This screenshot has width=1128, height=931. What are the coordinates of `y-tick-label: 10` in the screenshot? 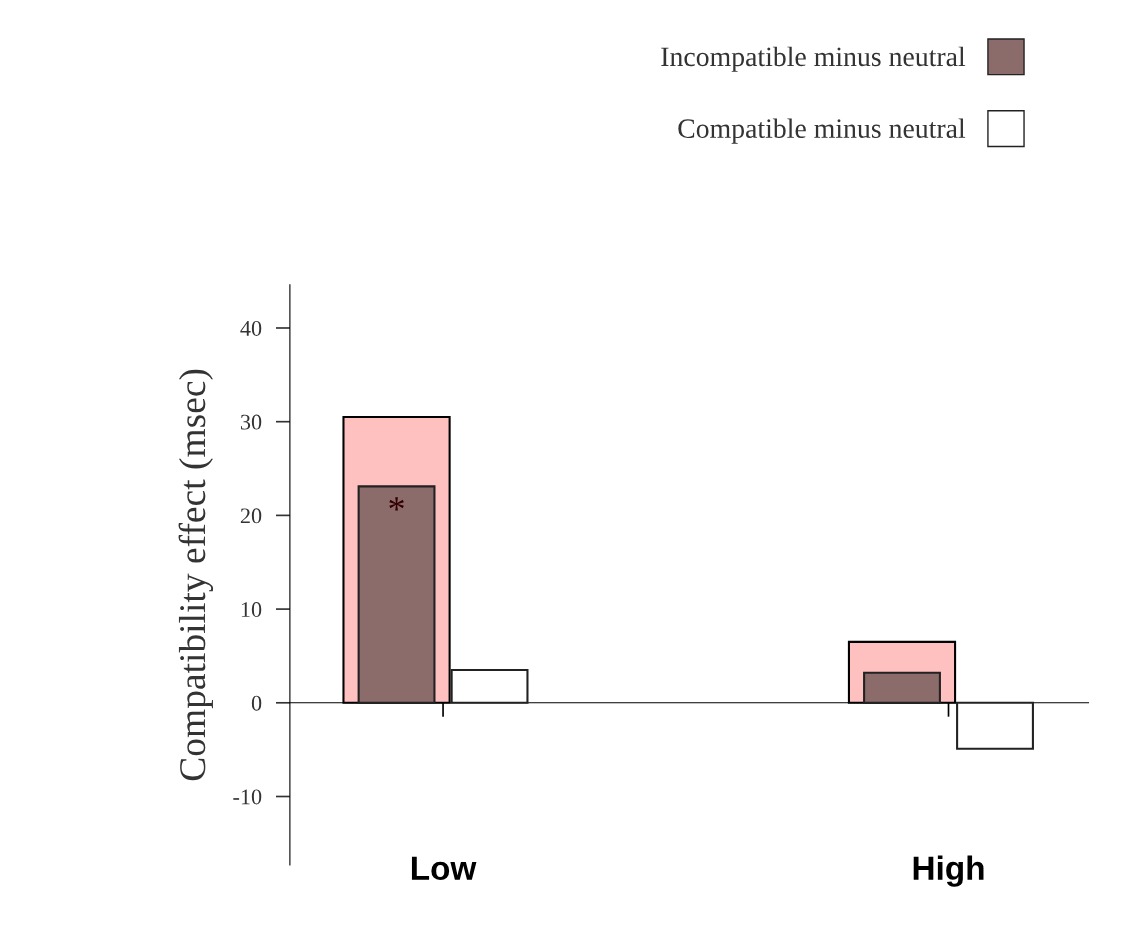 It's located at (251, 610).